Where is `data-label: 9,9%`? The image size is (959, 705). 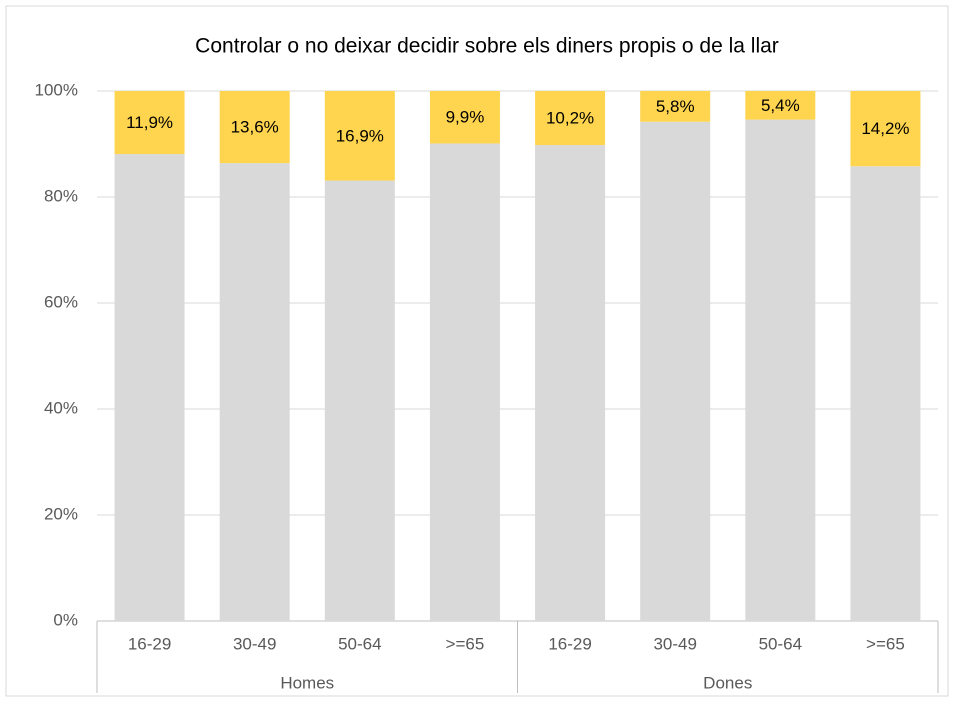 data-label: 9,9% is located at coordinates (465, 117).